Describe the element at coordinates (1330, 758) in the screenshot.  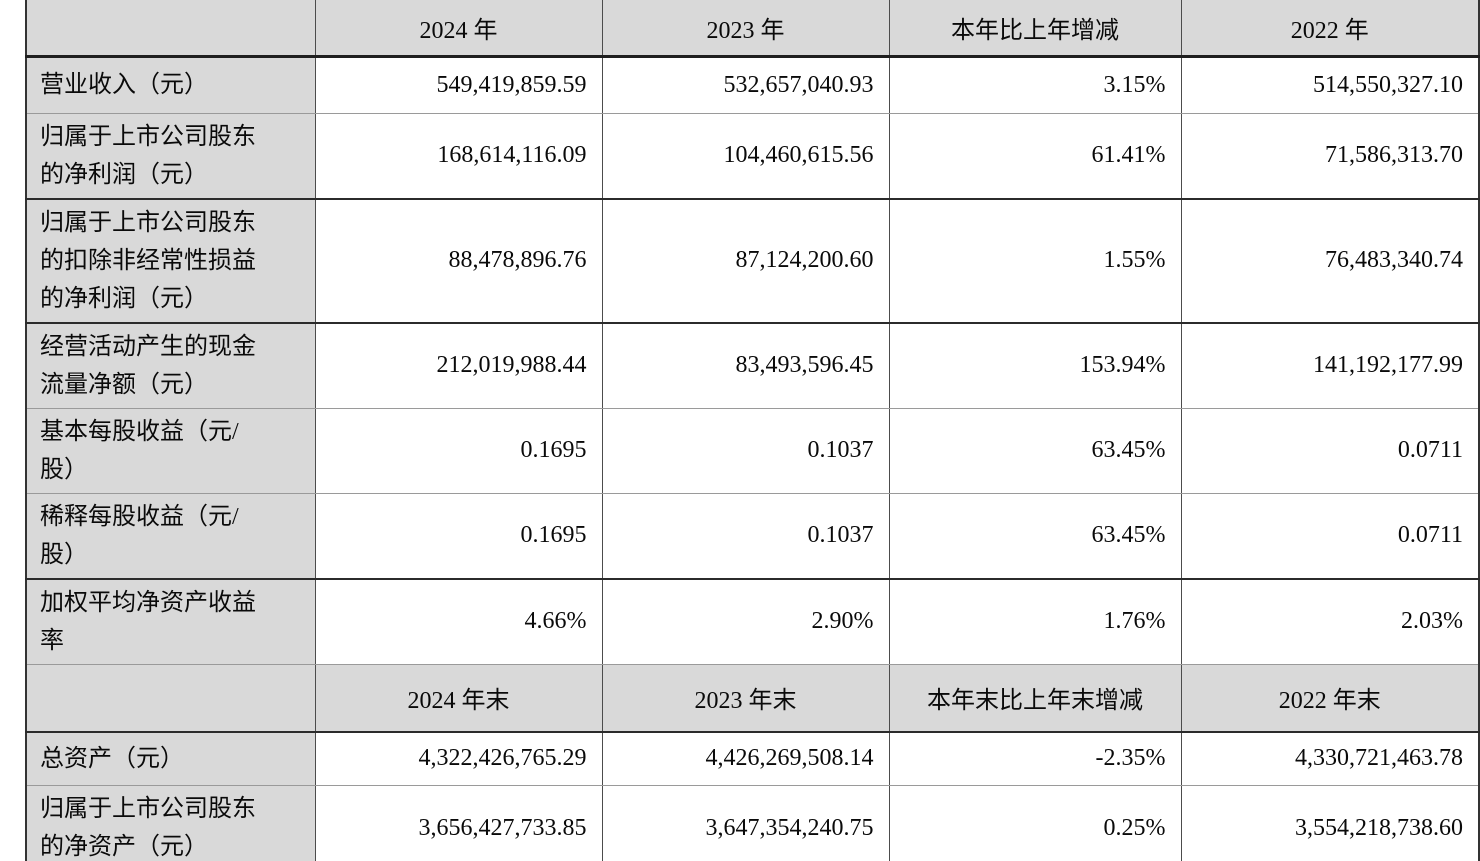
I see `value-2022: 4,330,721,463.78` at that location.